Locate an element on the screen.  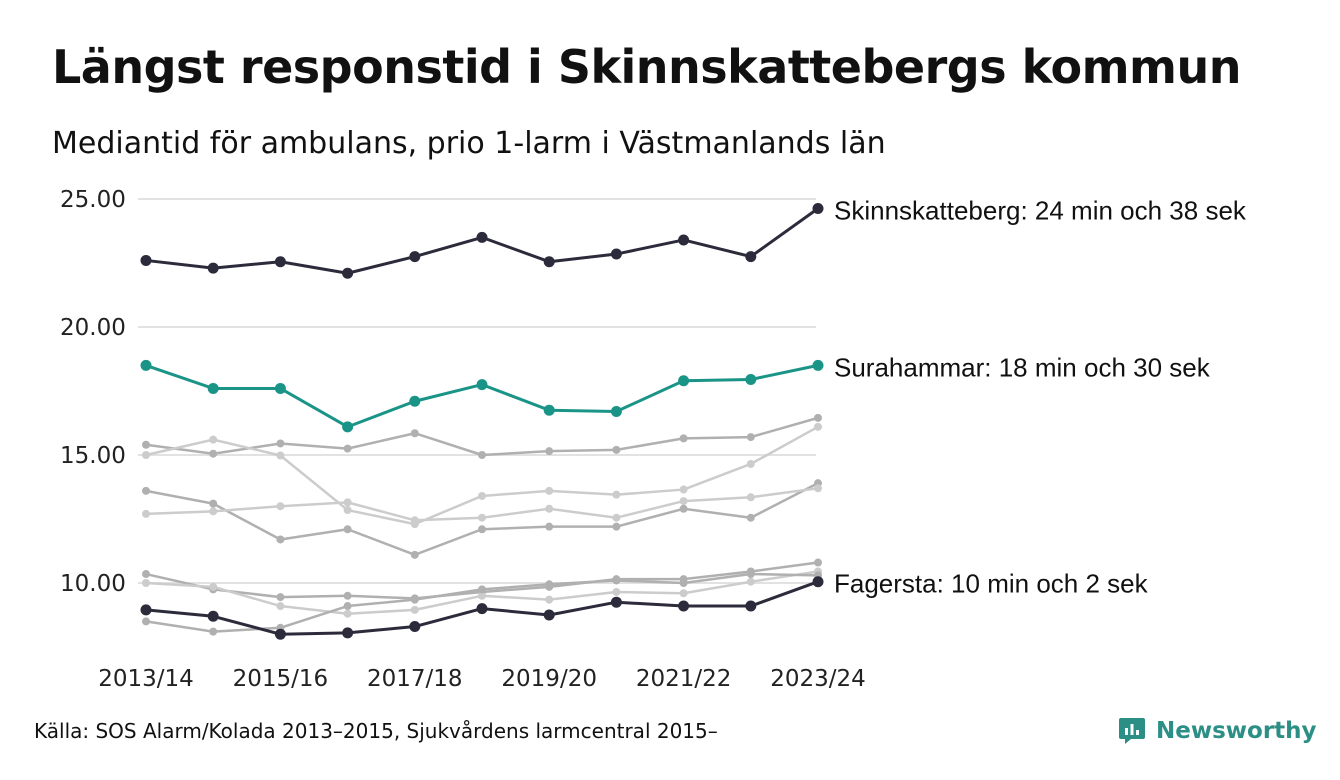
y-tick-label: 25.00 is located at coordinates (93, 200).